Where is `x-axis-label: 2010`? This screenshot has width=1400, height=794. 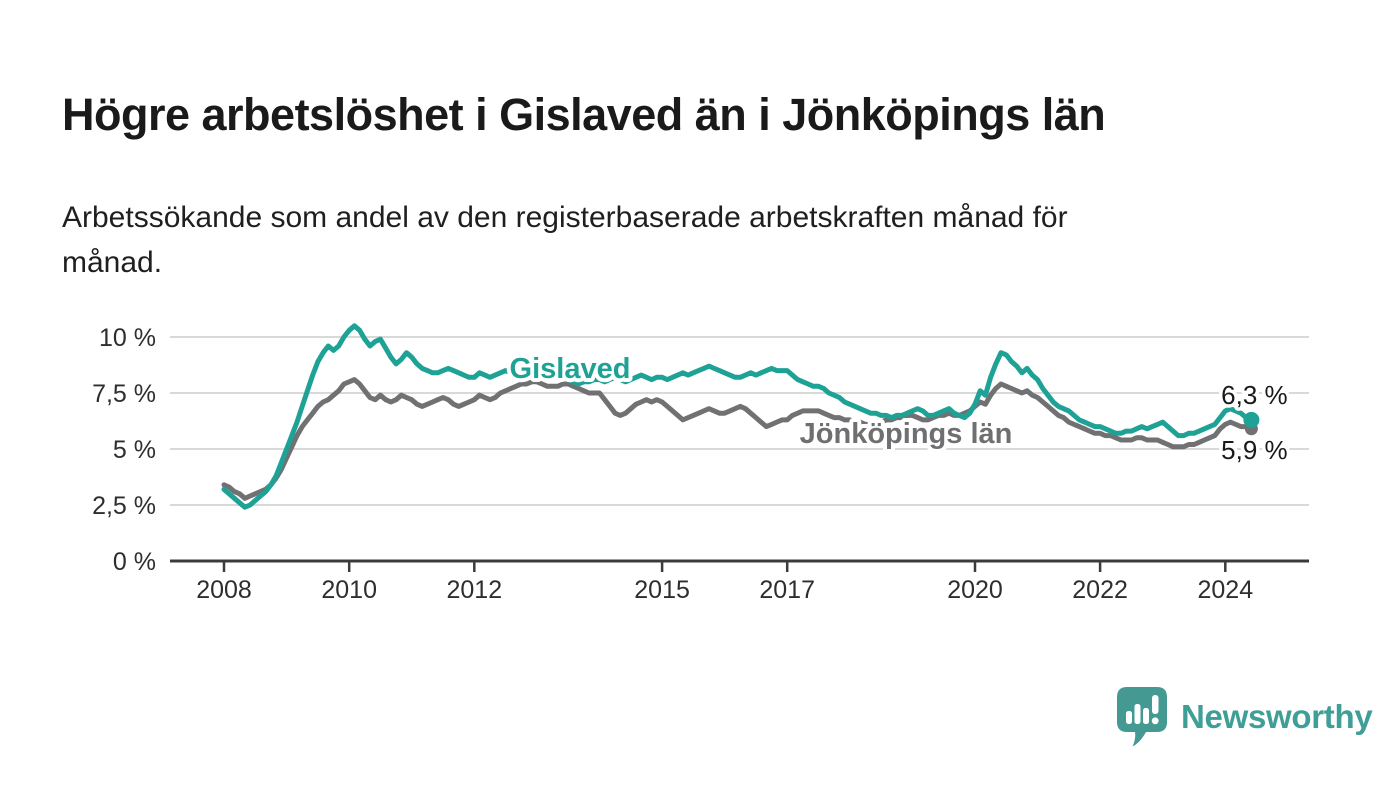
x-axis-label: 2010 is located at coordinates (349, 590).